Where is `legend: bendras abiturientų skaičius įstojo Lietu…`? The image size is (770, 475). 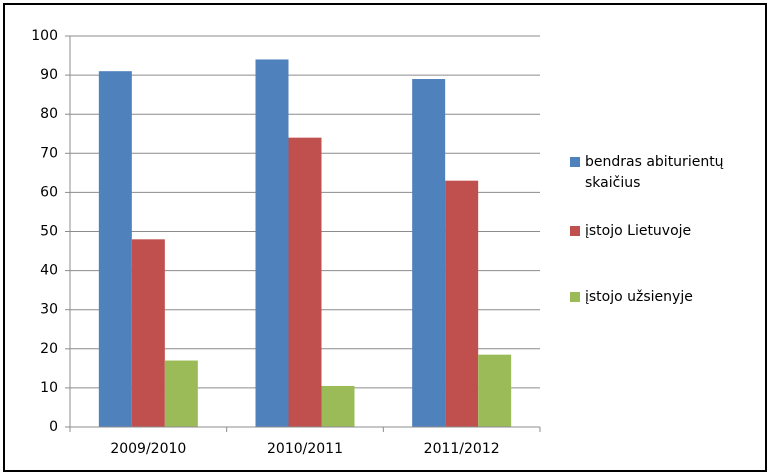
legend: bendras abiturientų skaičius įstojo Lietu… is located at coordinates (660, 230).